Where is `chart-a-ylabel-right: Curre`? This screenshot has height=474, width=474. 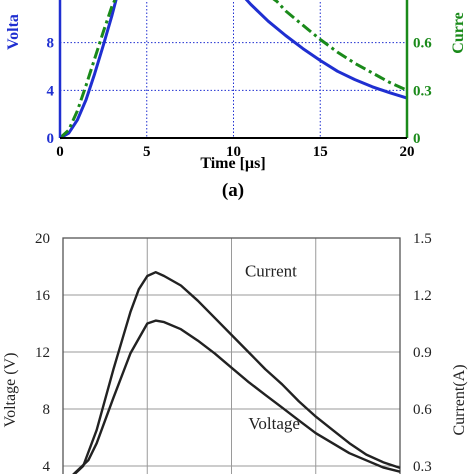 chart-a-ylabel-right: Curre is located at coordinates (458, 32).